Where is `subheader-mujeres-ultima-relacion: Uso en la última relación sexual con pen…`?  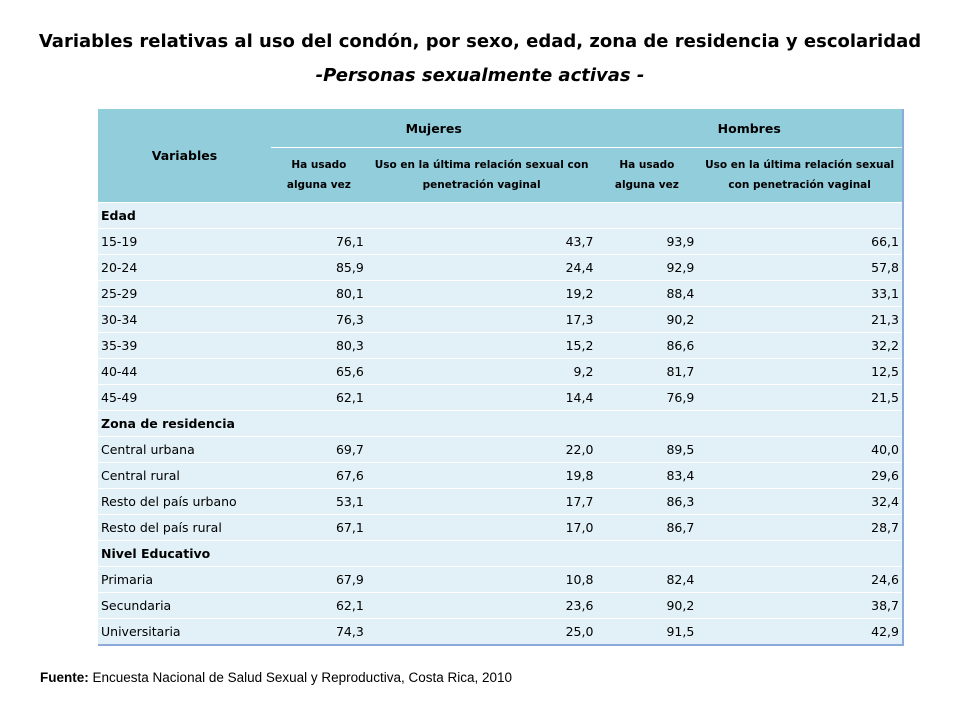
subheader-mujeres-ultima-relacion: Uso en la última relación sexual con pen… is located at coordinates (481, 175).